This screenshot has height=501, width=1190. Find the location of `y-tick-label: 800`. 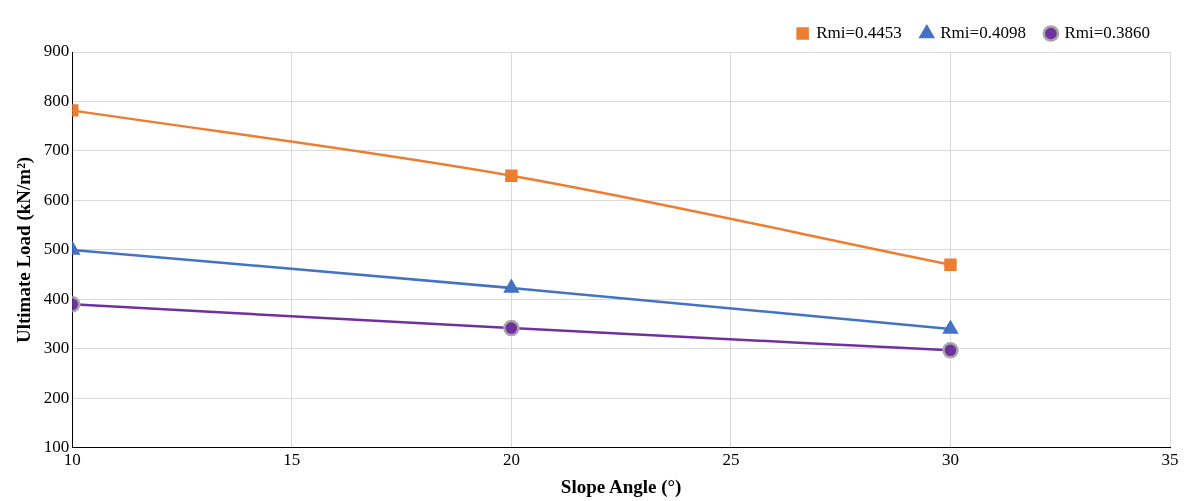

y-tick-label: 800 is located at coordinates (56, 100).